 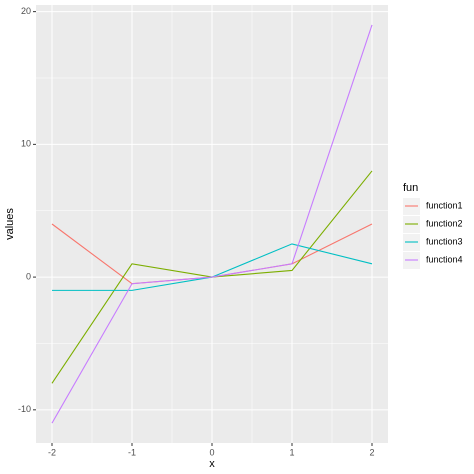 What do you see at coordinates (26, 11) in the screenshot?
I see `y-tick-label: 20` at bounding box center [26, 11].